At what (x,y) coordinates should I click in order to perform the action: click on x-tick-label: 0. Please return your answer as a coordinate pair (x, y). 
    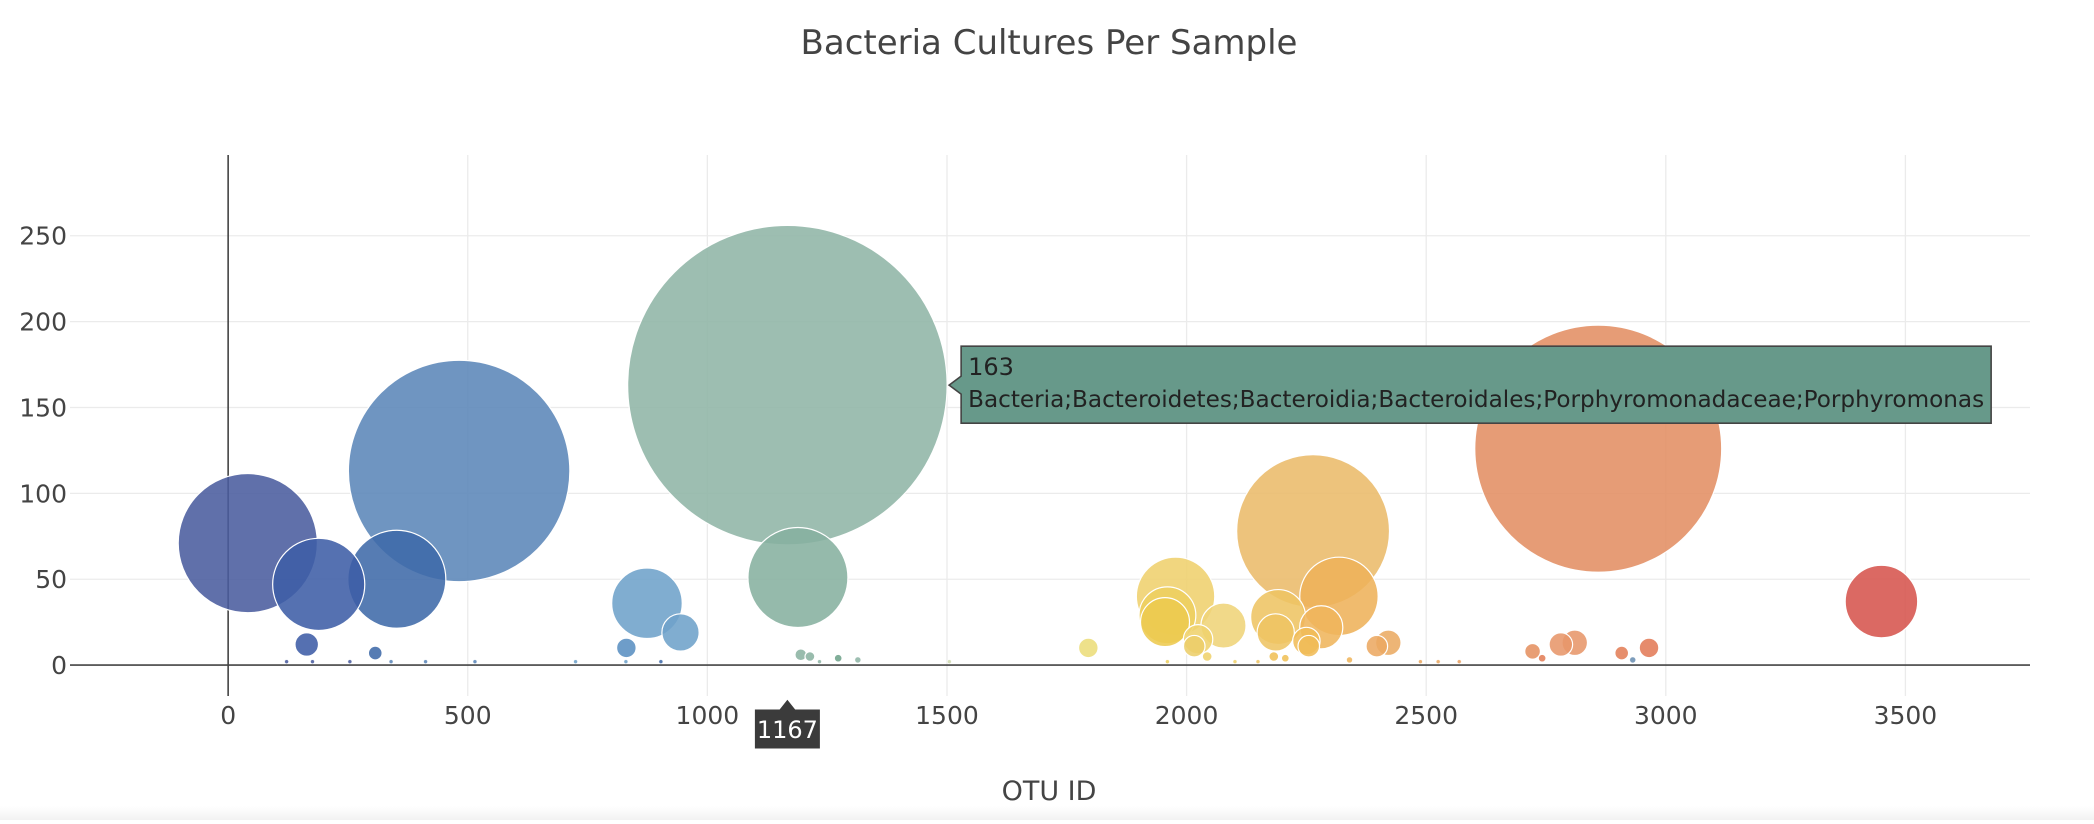
    Looking at the image, I should click on (228, 715).